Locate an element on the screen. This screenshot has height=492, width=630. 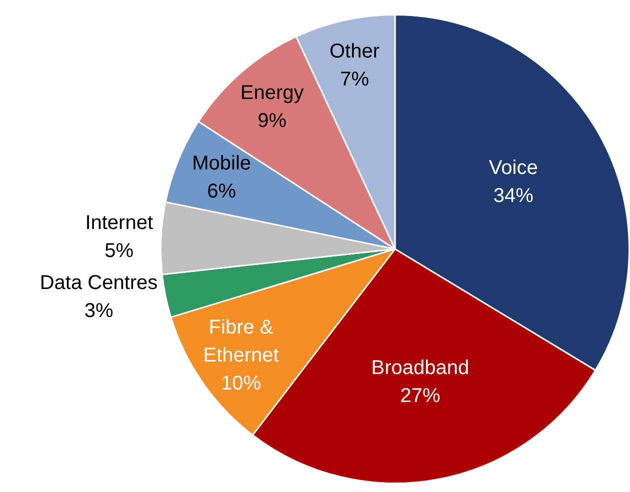
slice-label: Other is located at coordinates (355, 51).